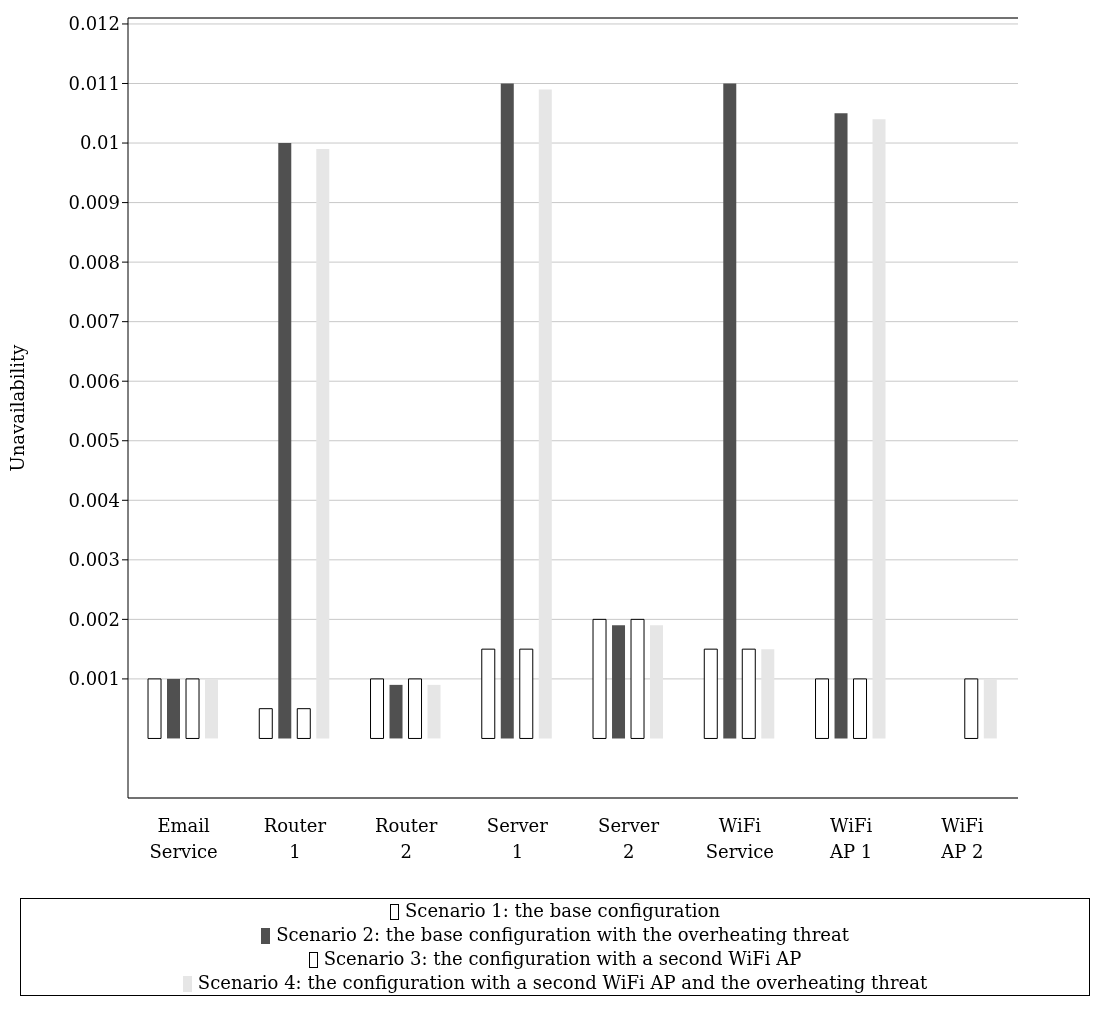 The width and height of the screenshot is (1106, 1016). I want to click on y-tick-label: 0.008, so click(94, 262).